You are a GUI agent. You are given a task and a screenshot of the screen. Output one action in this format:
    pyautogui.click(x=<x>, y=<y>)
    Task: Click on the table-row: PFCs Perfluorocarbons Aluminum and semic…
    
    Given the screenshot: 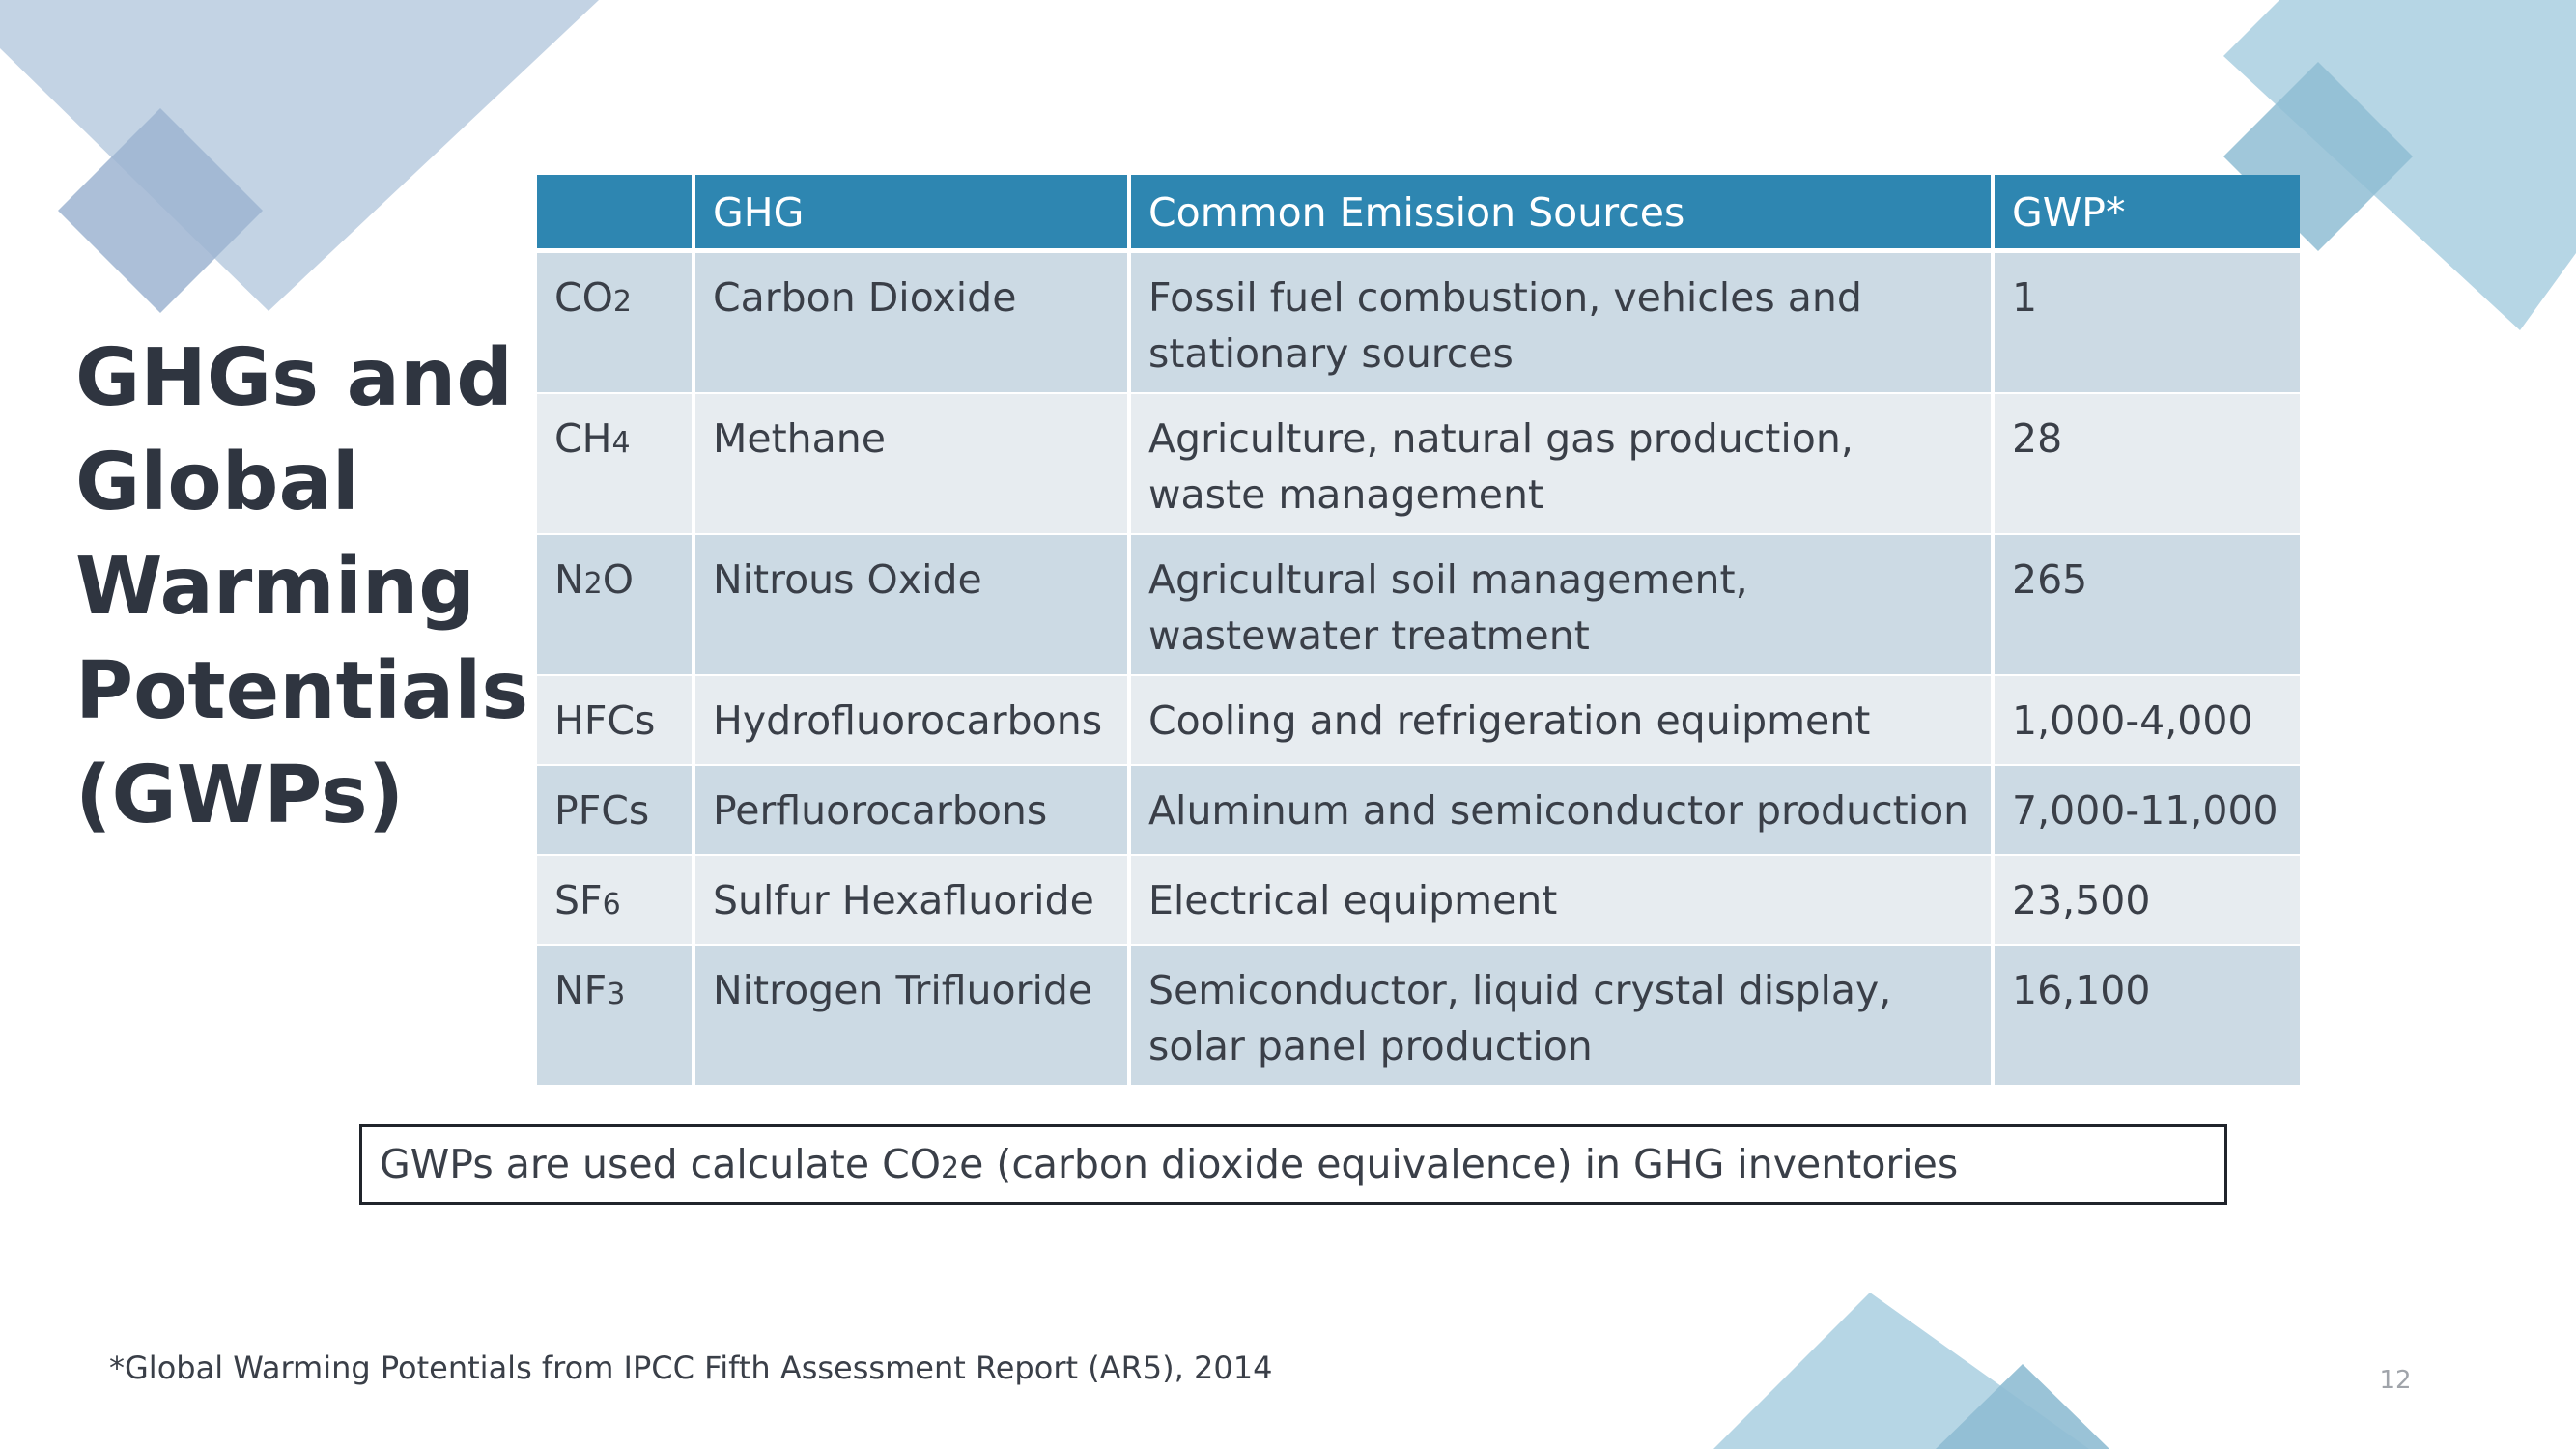 What is the action you would take?
    pyautogui.click(x=1418, y=810)
    